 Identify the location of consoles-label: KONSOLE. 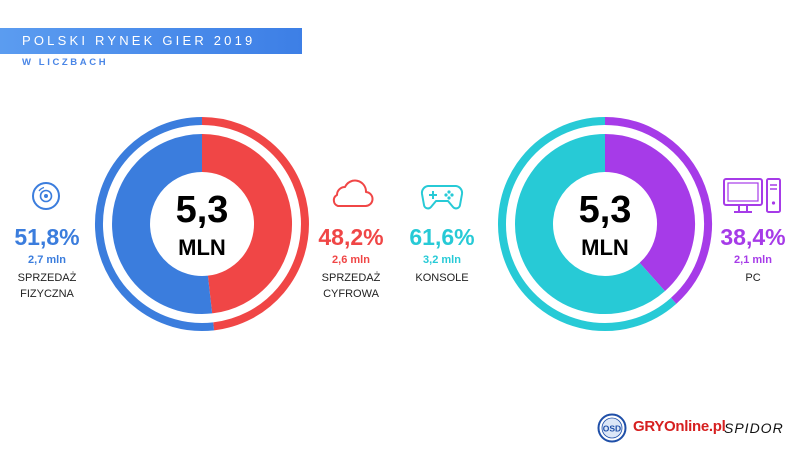
(442, 278).